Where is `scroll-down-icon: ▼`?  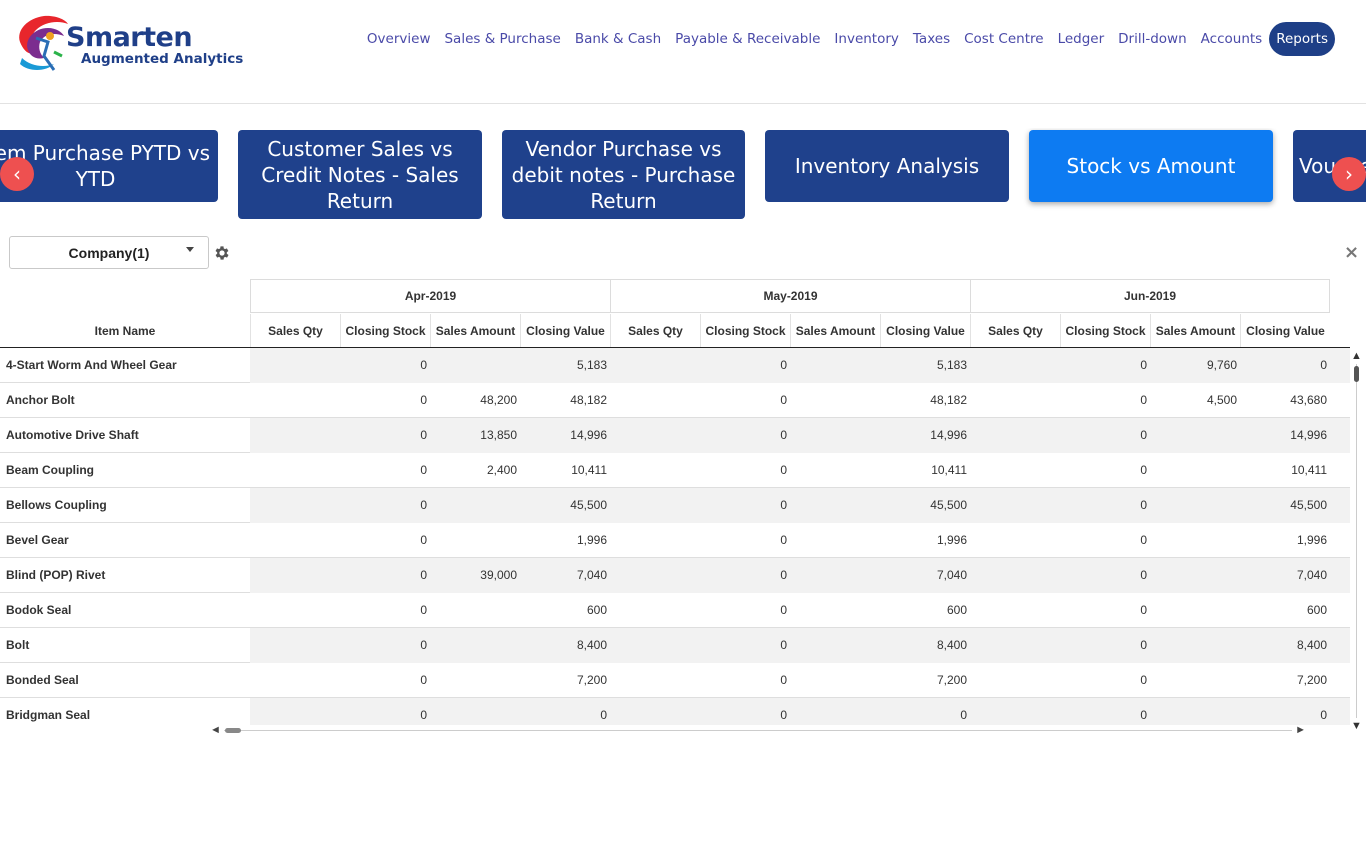
scroll-down-icon: ▼ is located at coordinates (1356, 726).